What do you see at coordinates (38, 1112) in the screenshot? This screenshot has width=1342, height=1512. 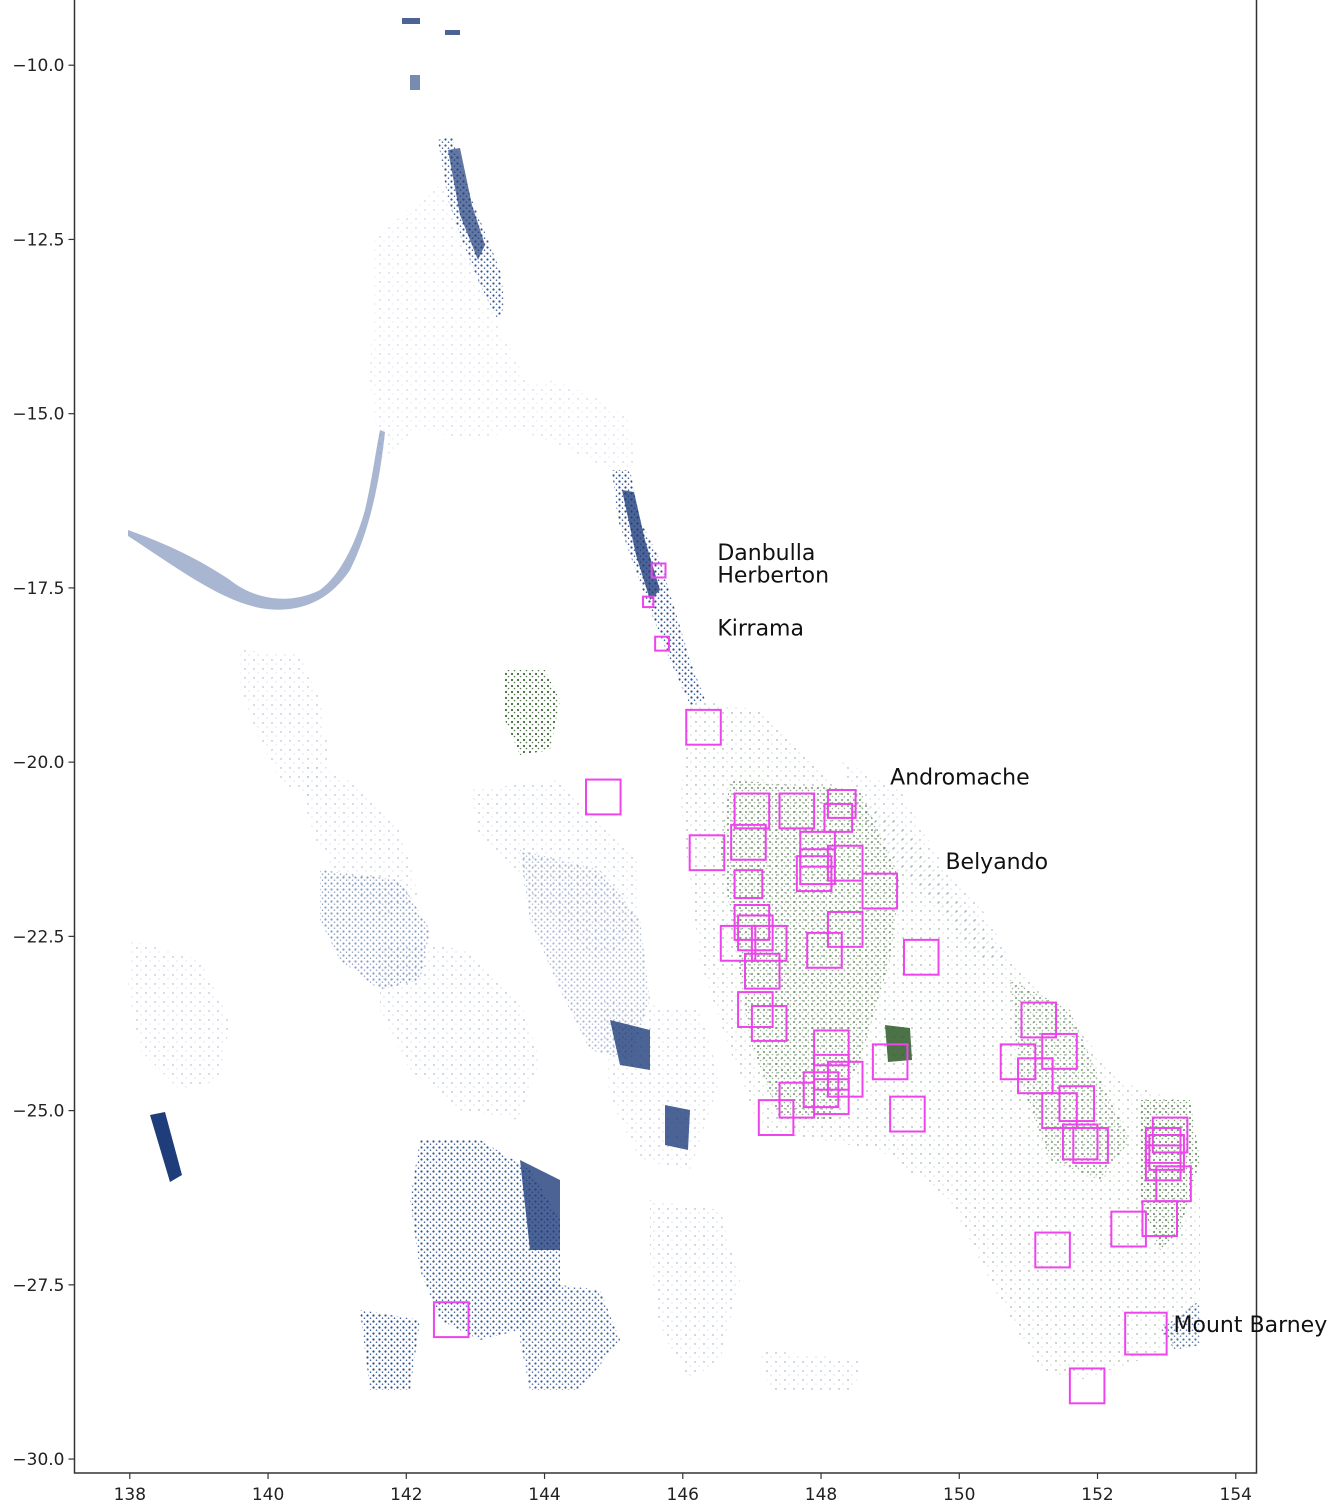 I see `y-tick-label: −25.0` at bounding box center [38, 1112].